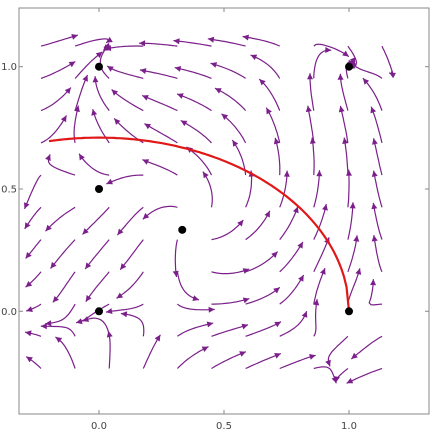 Image resolution: width=437 pixels, height=436 pixels. Describe the element at coordinates (224, 426) in the screenshot. I see `x-tick-label: 0.5` at that location.